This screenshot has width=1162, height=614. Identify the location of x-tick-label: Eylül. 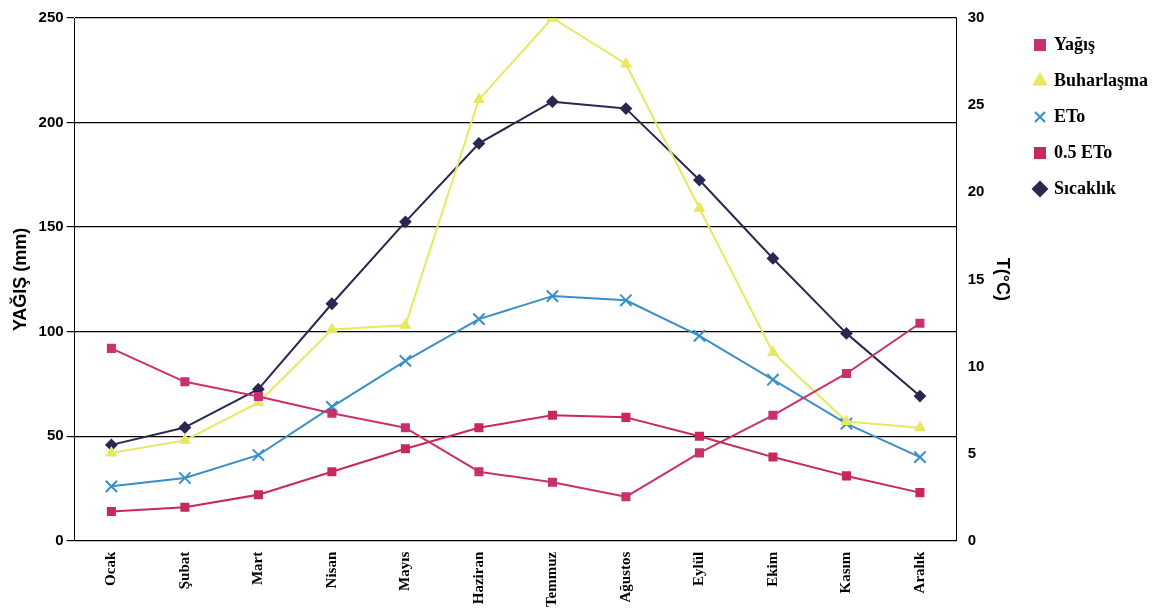
(698, 568).